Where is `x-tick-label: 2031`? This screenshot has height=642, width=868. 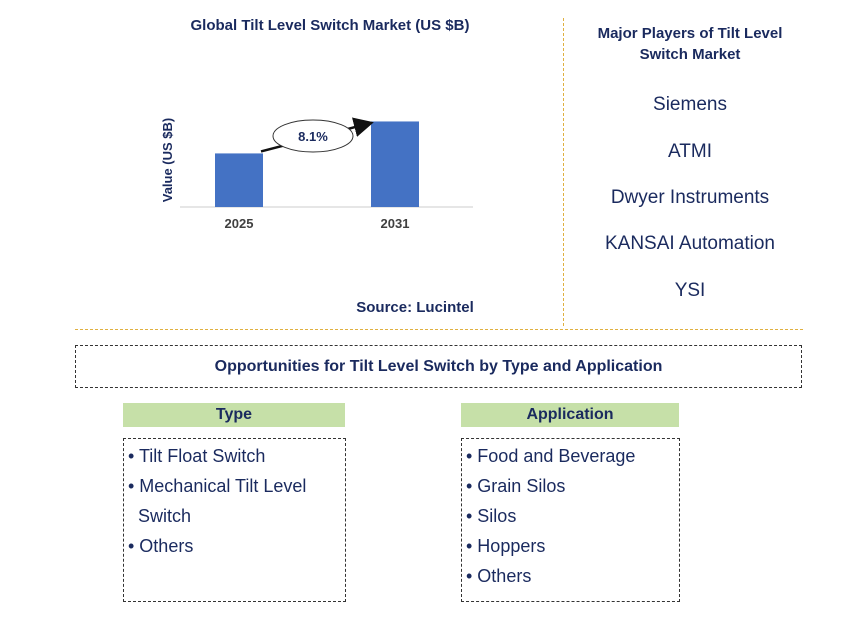
x-tick-label: 2031 is located at coordinates (395, 223).